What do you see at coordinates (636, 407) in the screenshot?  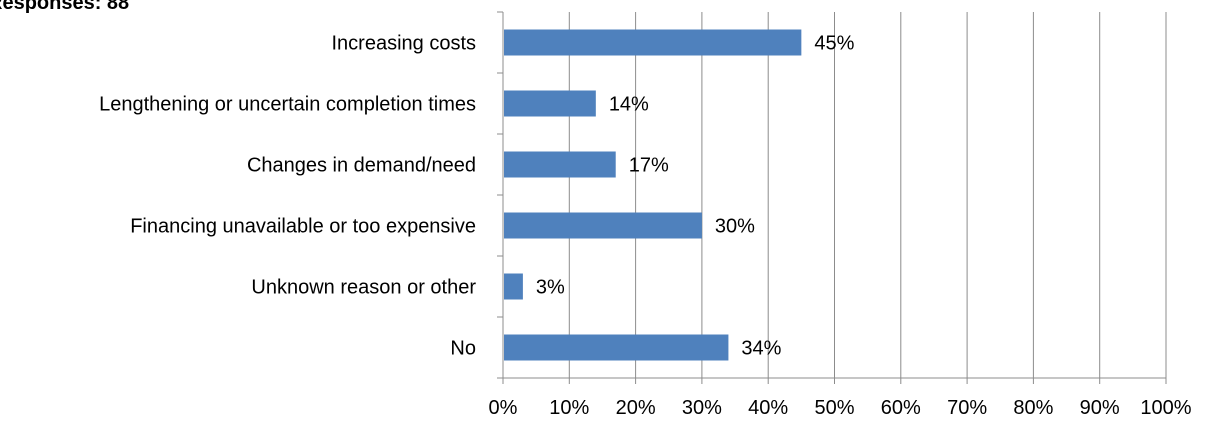 I see `x-tick-label: 20%` at bounding box center [636, 407].